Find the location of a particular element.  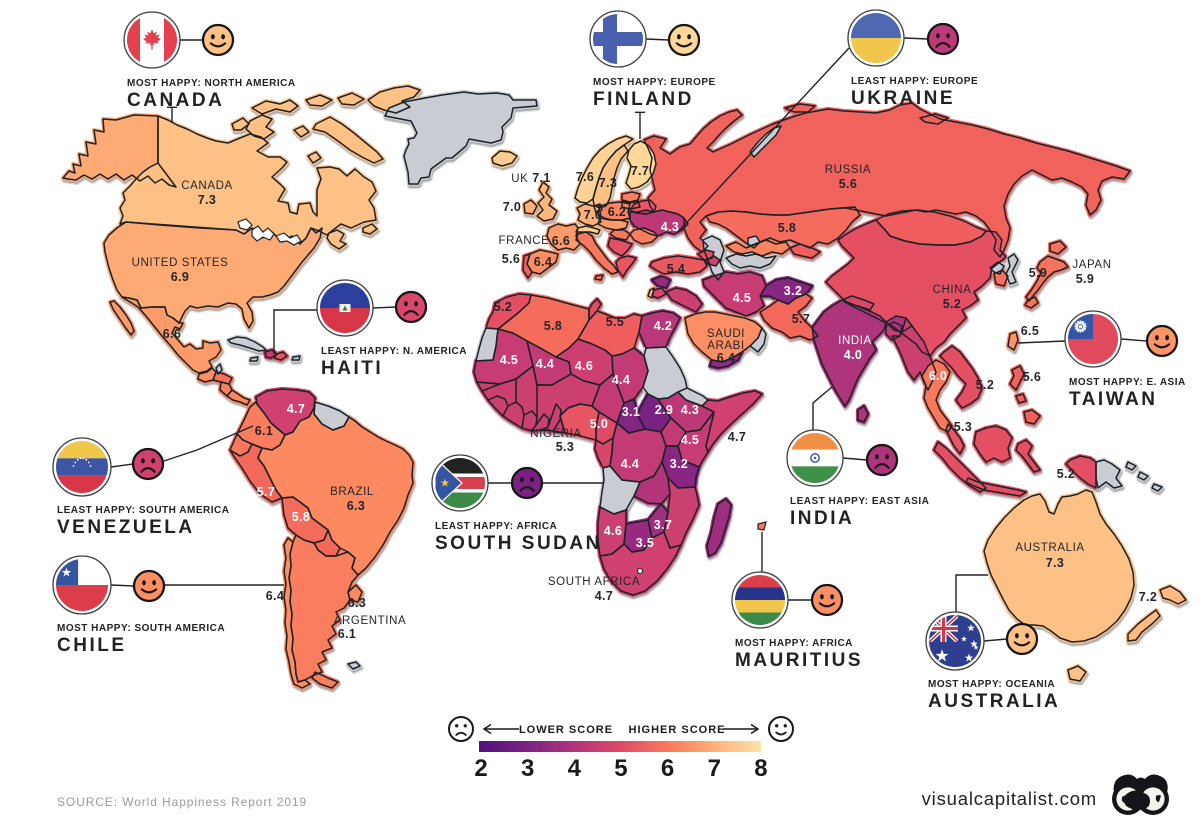

svg-text: UK 7.1 is located at coordinates (531, 178).